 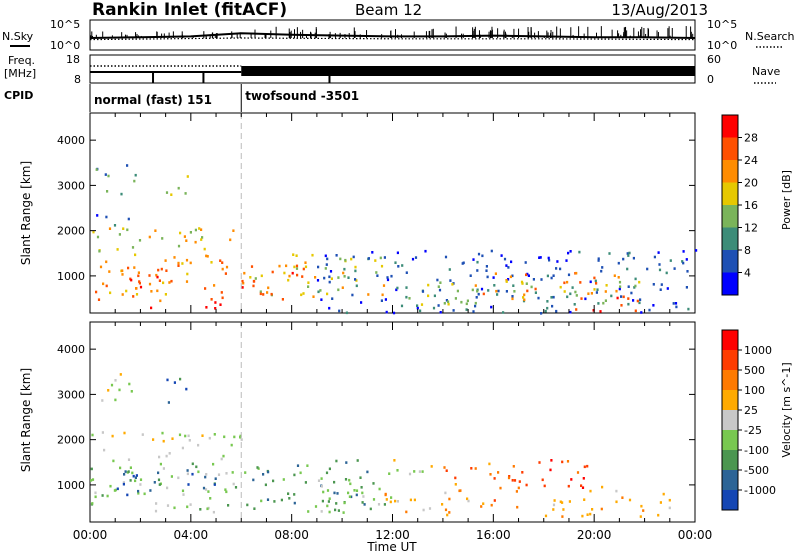 What do you see at coordinates (730, 171) in the screenshot?
I see `colorbar-swatch` at bounding box center [730, 171].